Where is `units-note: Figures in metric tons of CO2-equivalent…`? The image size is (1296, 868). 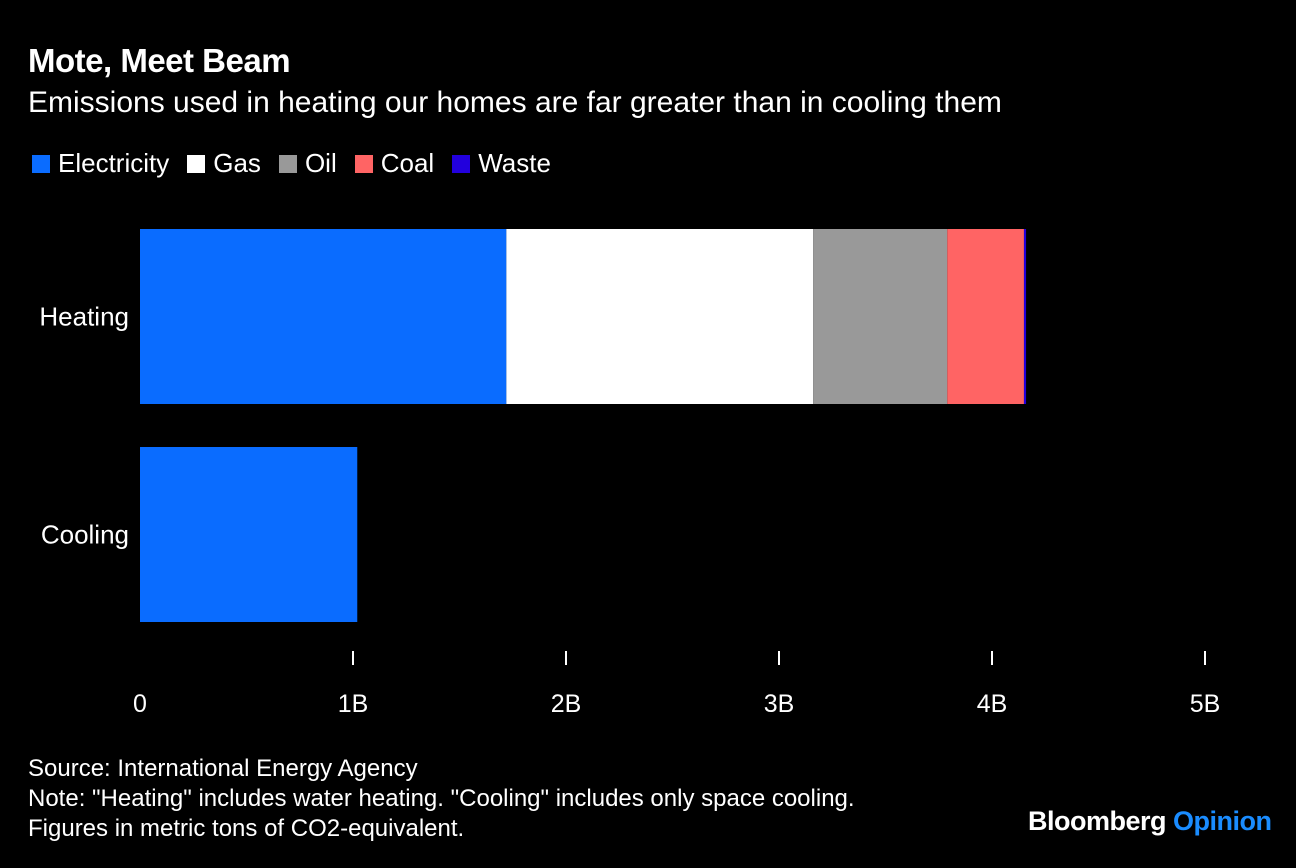 units-note: Figures in metric tons of CO2-equivalent… is located at coordinates (246, 828).